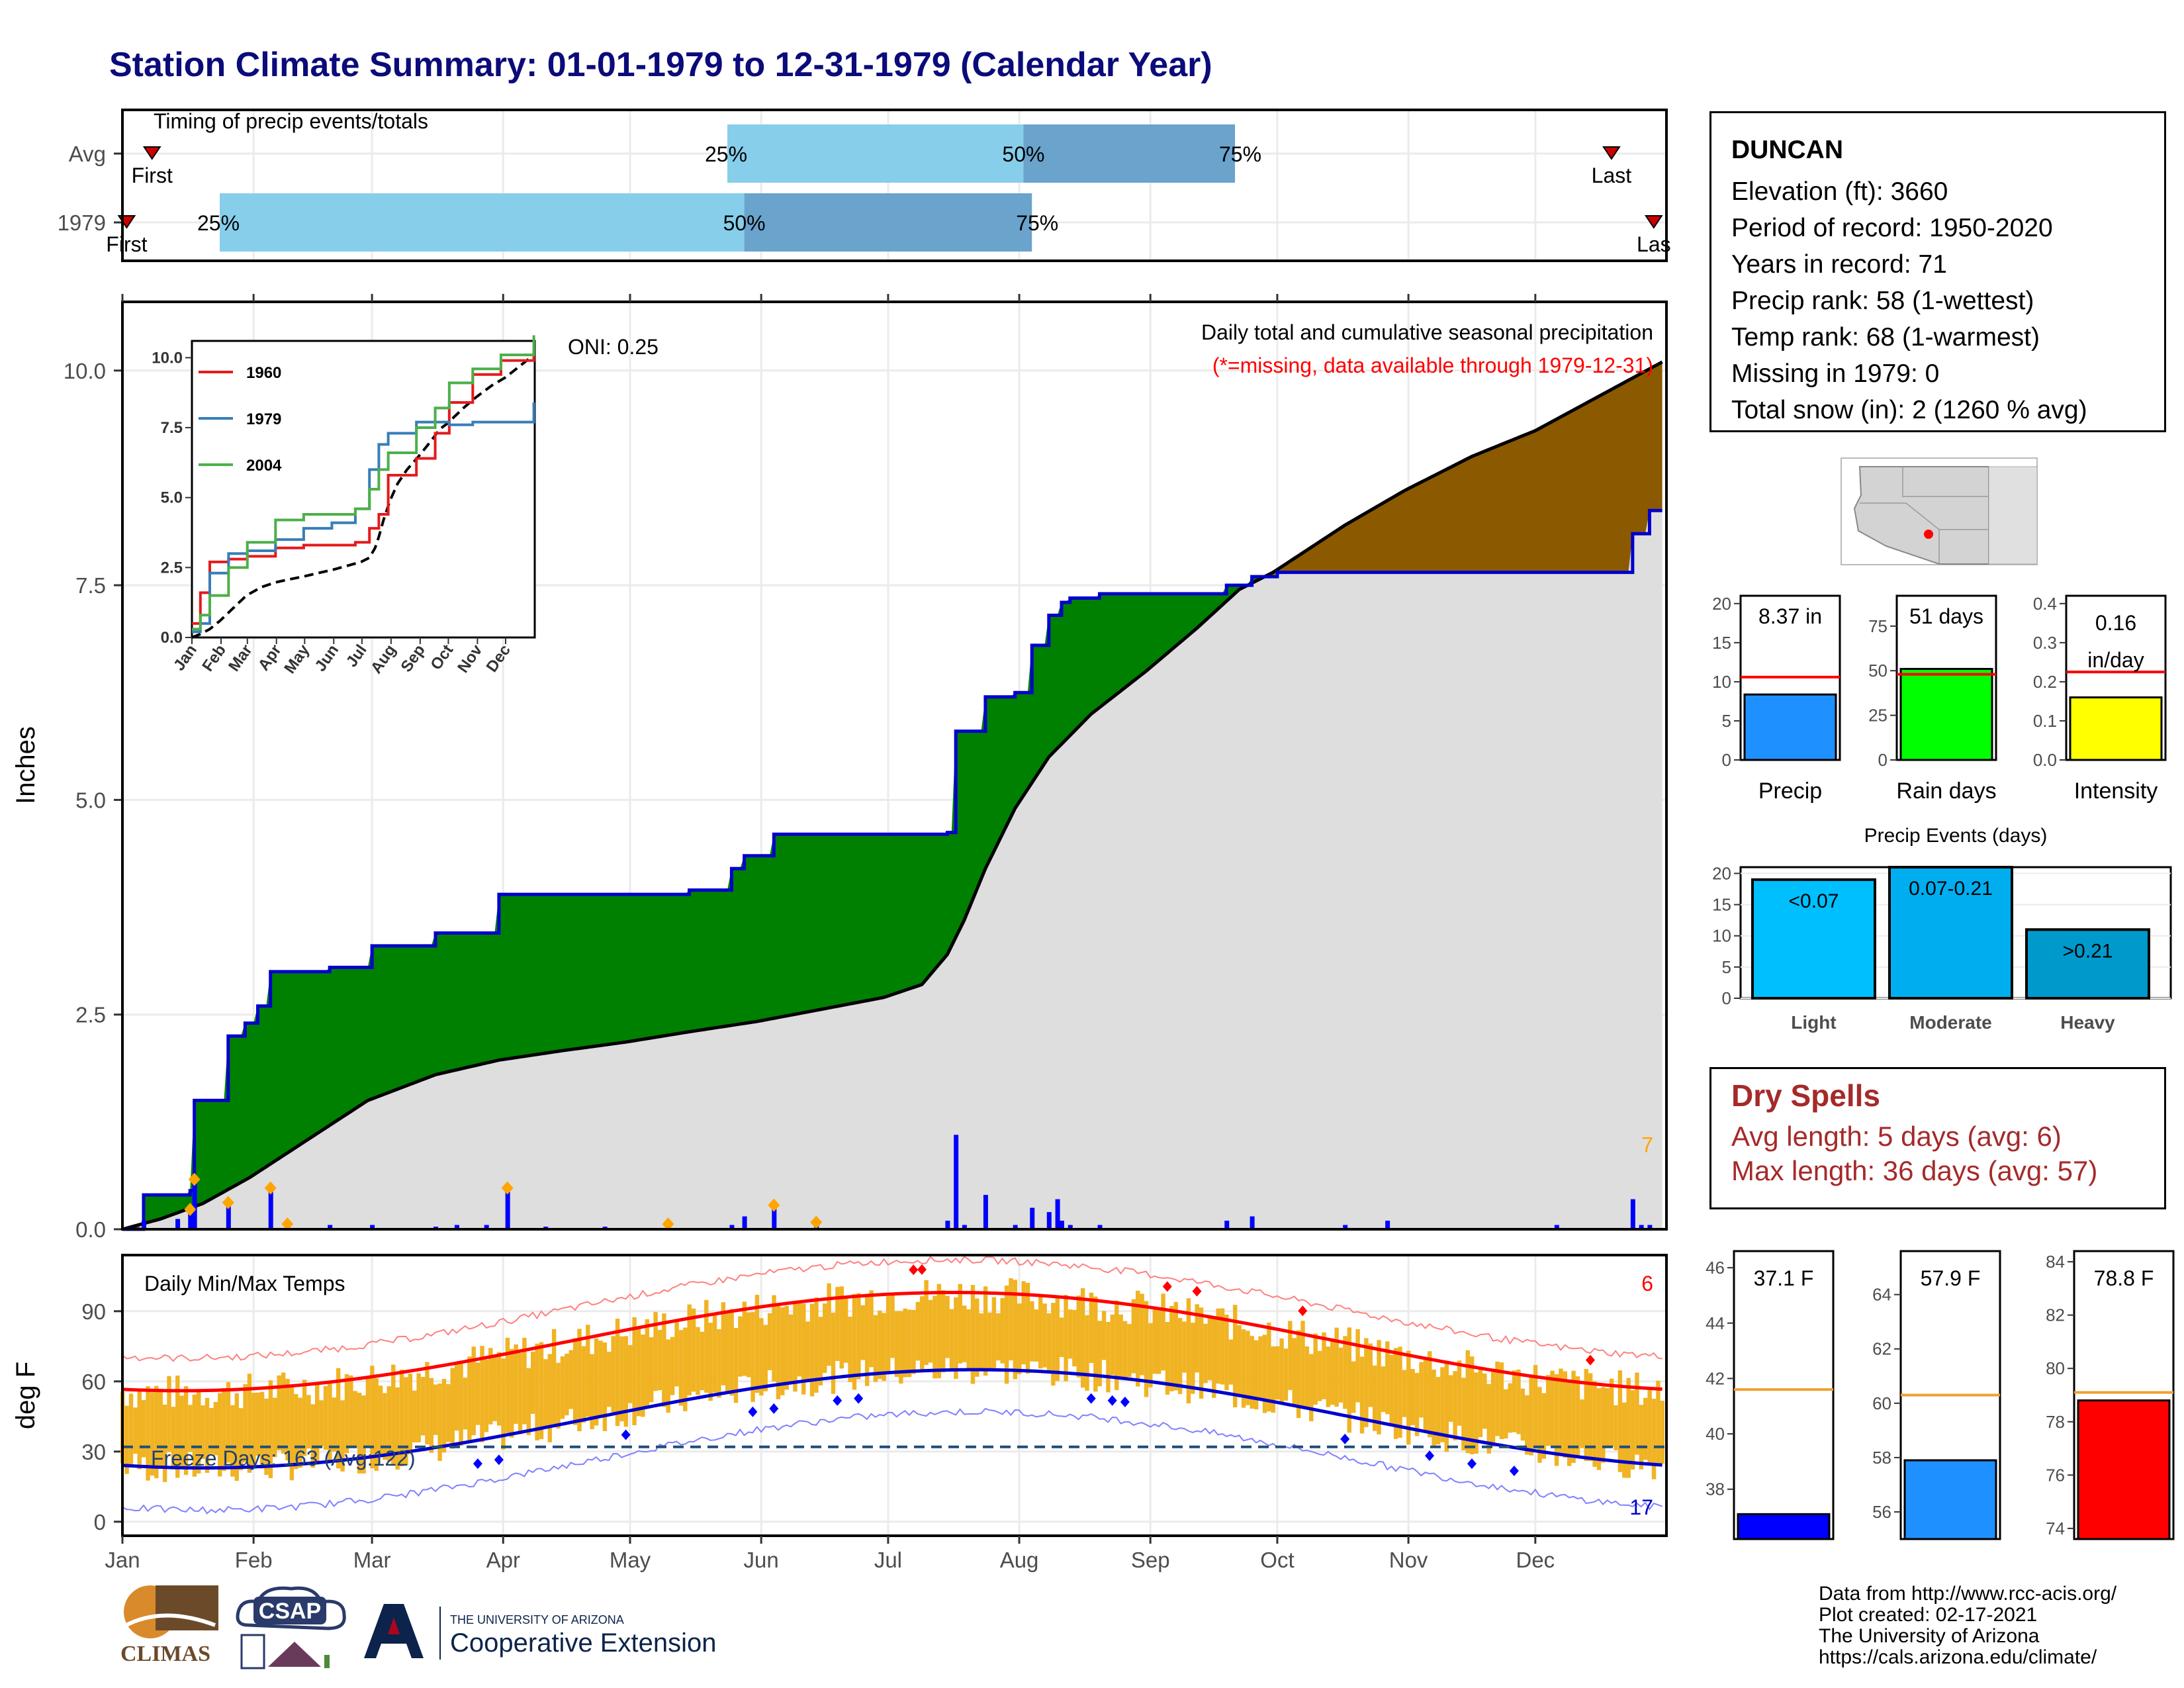 This screenshot has height=1688, width=2184. Describe the element at coordinates (151, 153) in the screenshot. I see `timing-first-marker` at that location.